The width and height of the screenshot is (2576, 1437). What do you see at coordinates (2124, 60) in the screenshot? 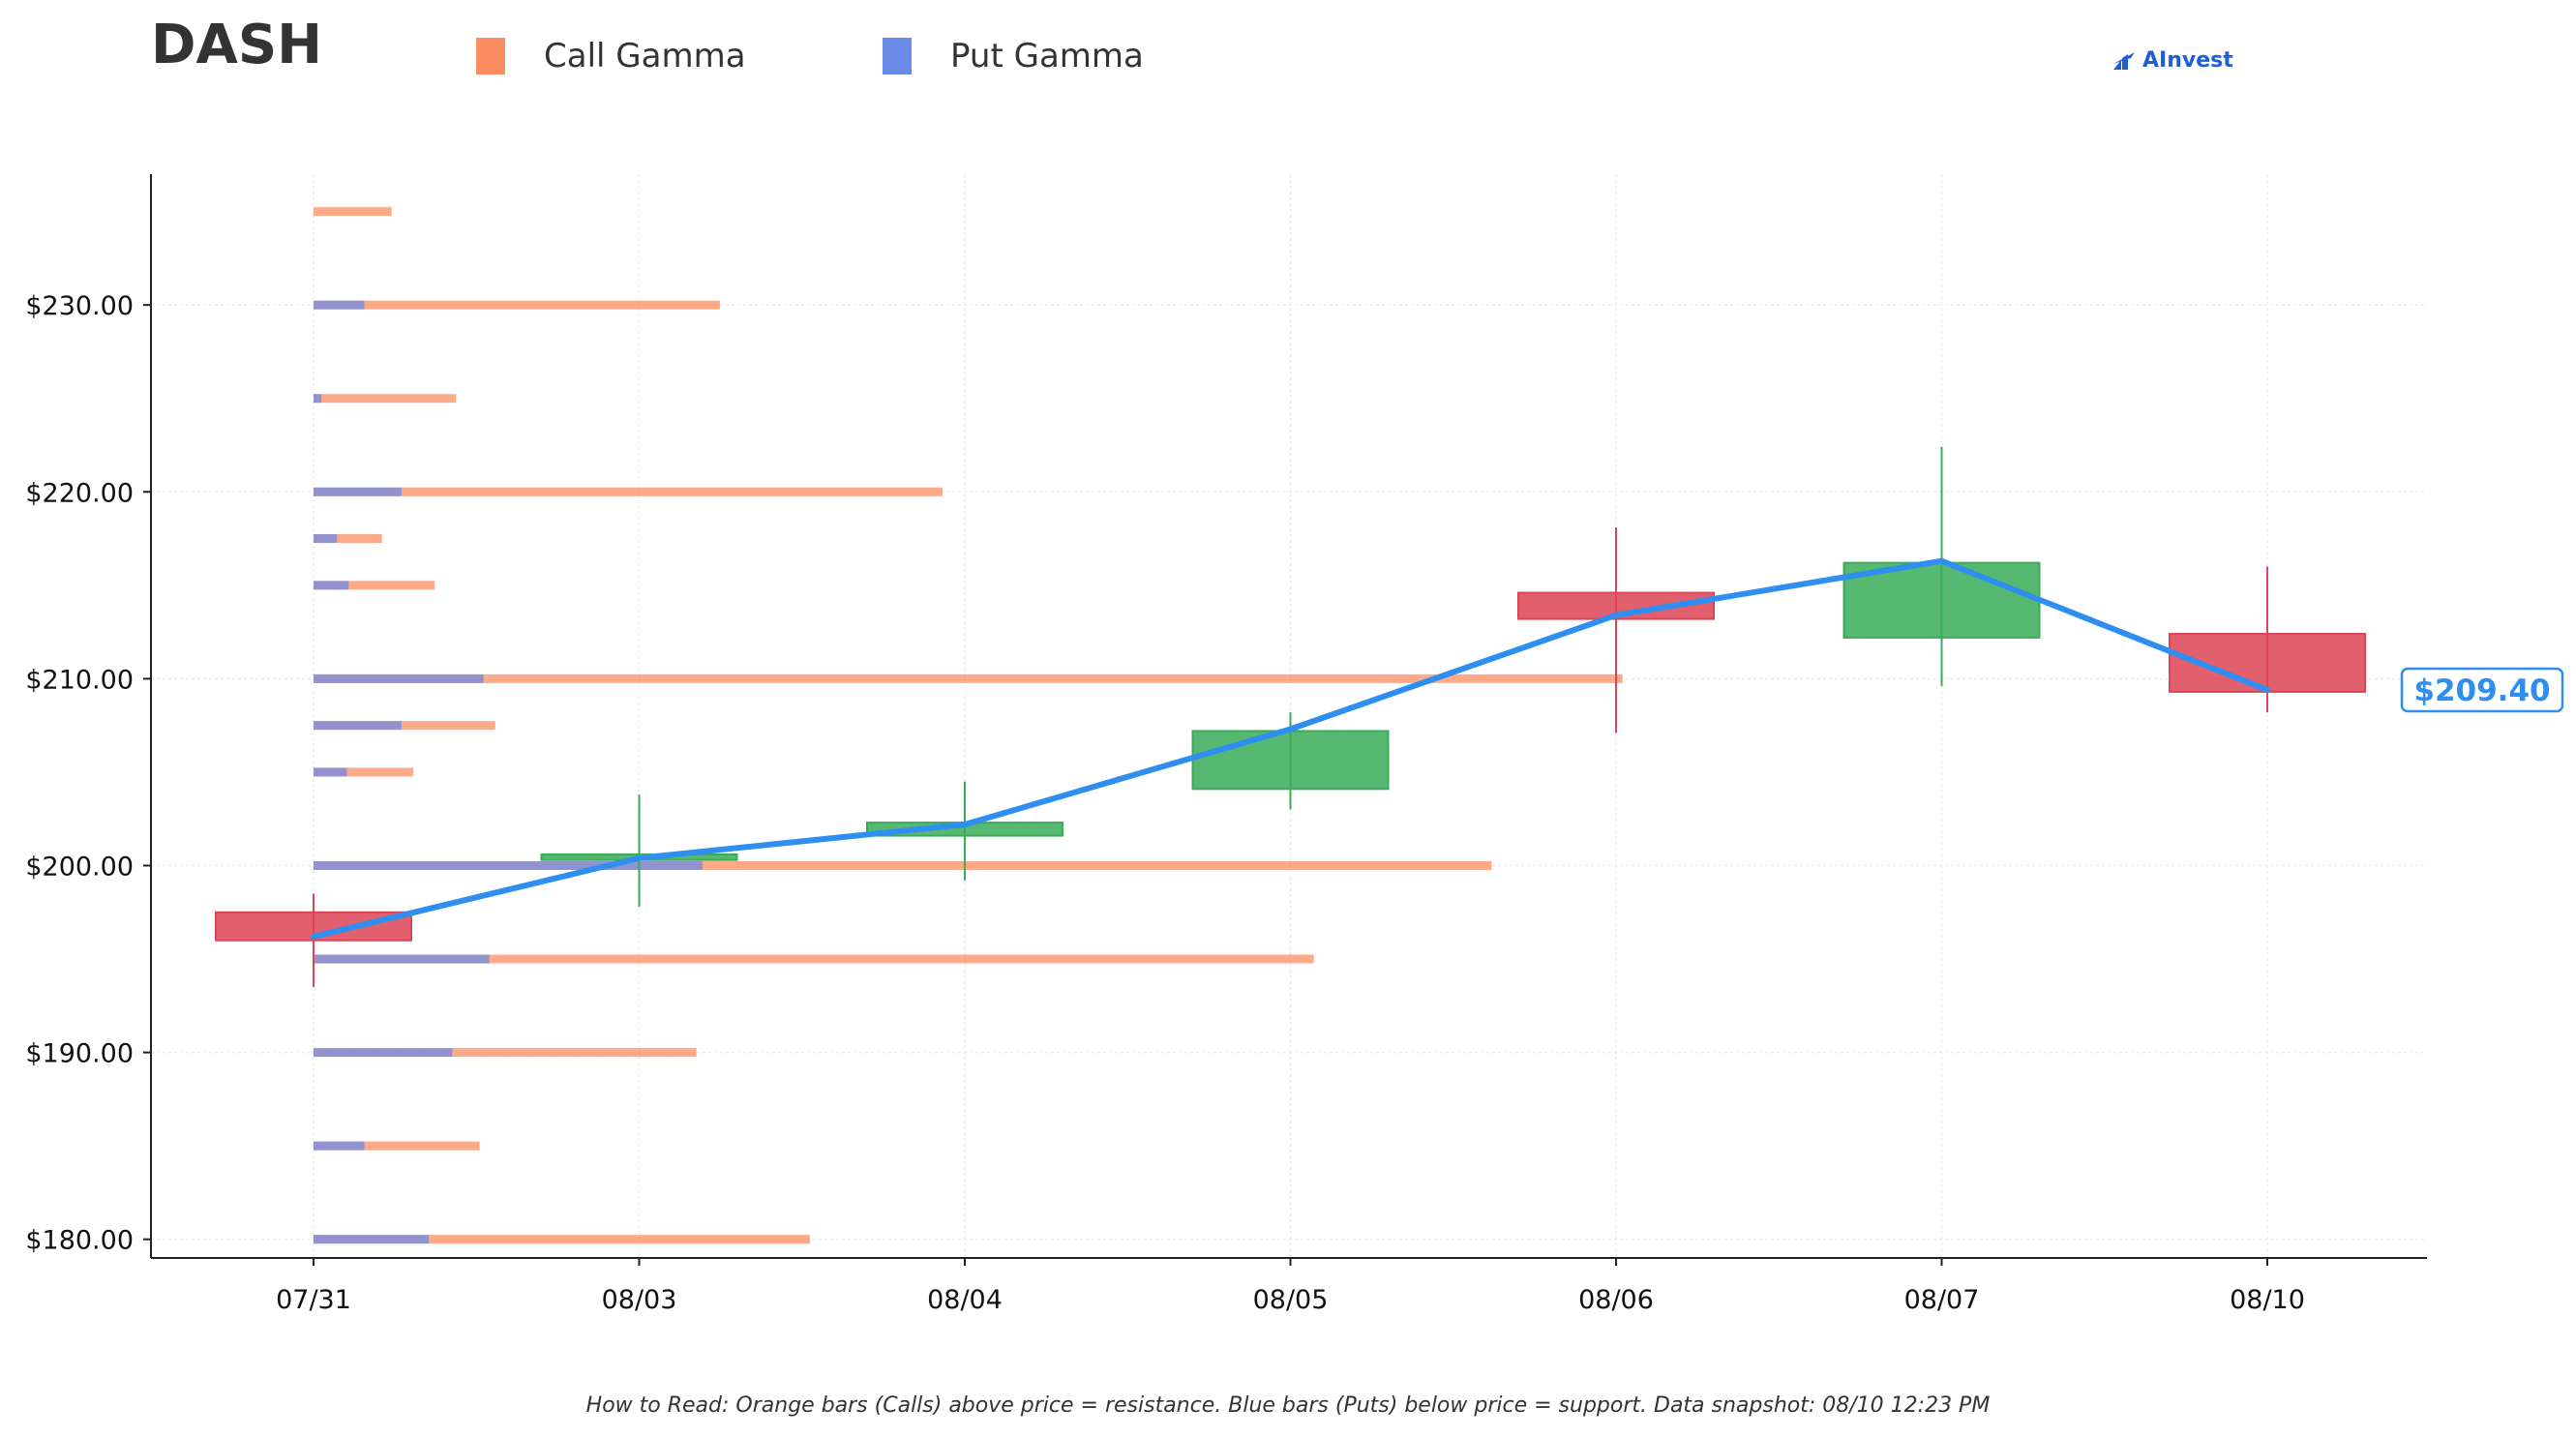
I see `ainvest-logo-icon` at bounding box center [2124, 60].